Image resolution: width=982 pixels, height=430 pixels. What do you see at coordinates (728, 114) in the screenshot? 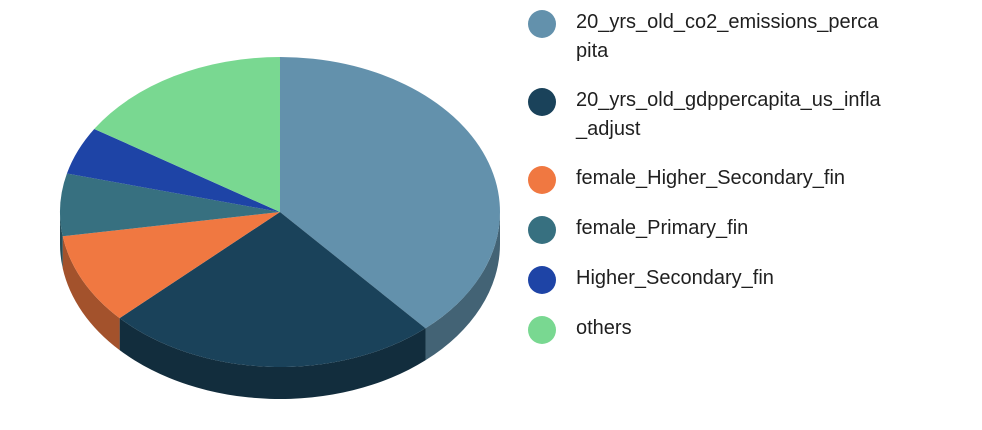
I see `legend-label: 20_yrs_old_gdppercapita_us_infla_adjust` at bounding box center [728, 114].